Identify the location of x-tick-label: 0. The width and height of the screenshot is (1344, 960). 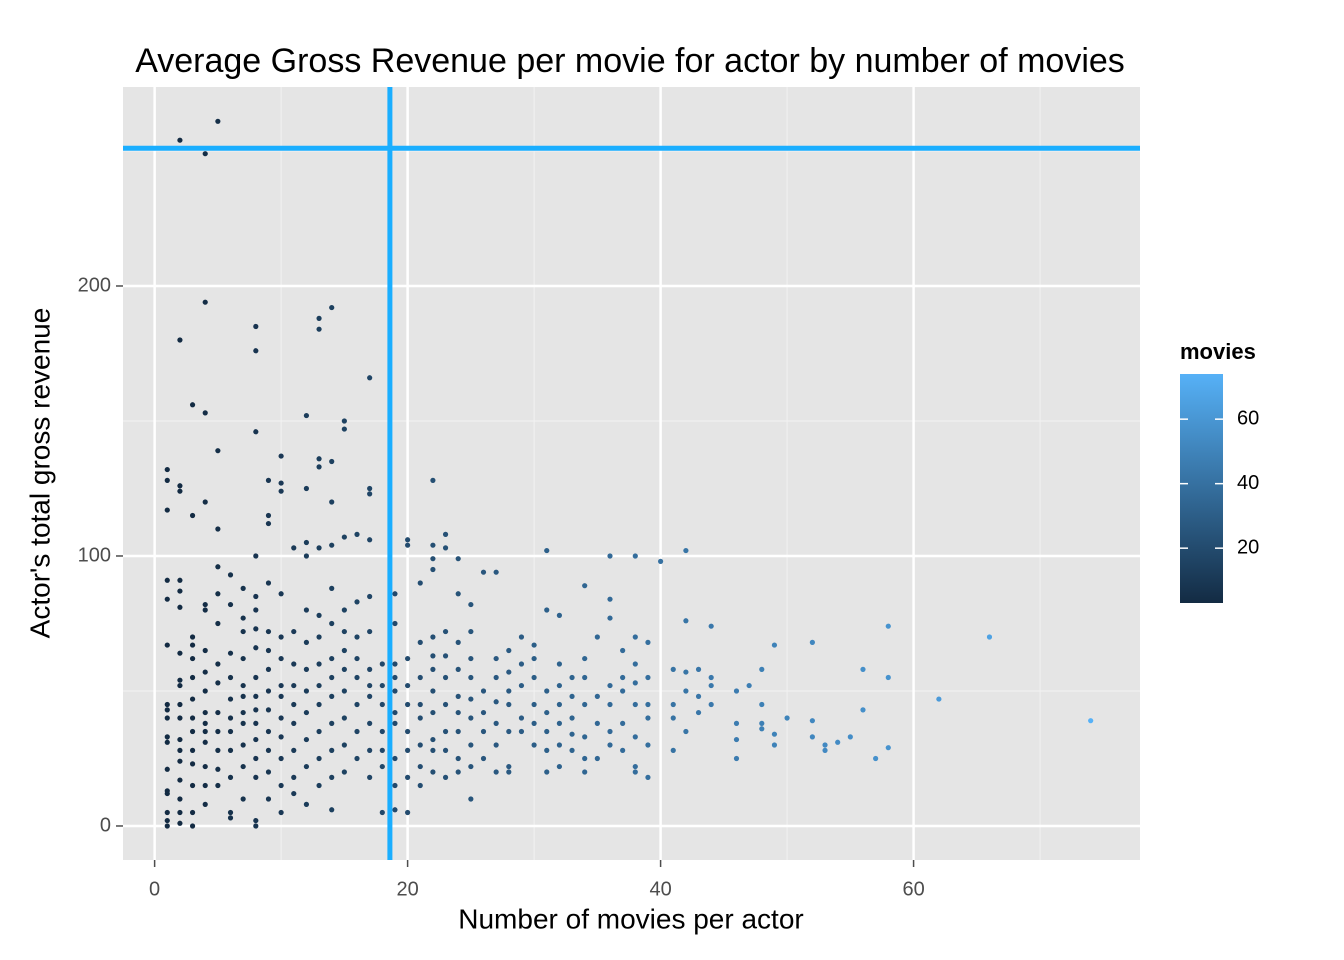
(154, 889).